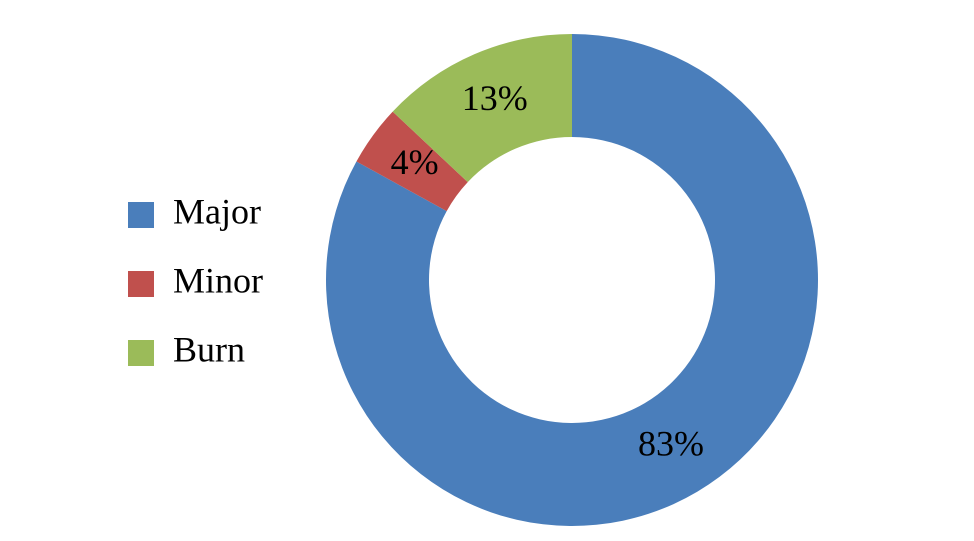 This screenshot has height=541, width=974. I want to click on data-label: 83%, so click(671, 444).